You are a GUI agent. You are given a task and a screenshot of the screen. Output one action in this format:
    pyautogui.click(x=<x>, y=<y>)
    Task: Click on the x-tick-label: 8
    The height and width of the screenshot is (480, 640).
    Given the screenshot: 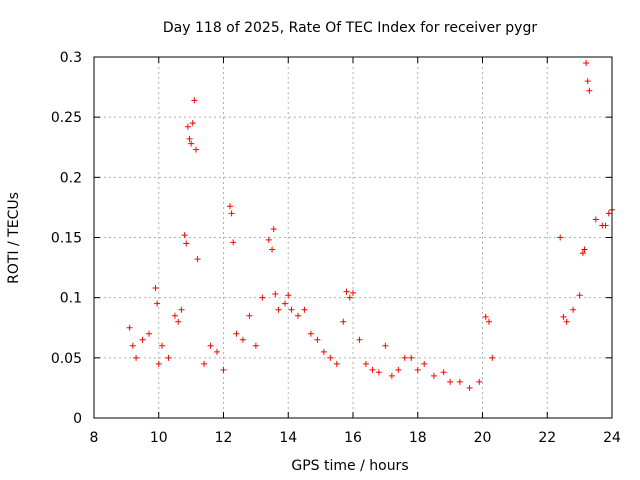 What is the action you would take?
    pyautogui.click(x=94, y=438)
    